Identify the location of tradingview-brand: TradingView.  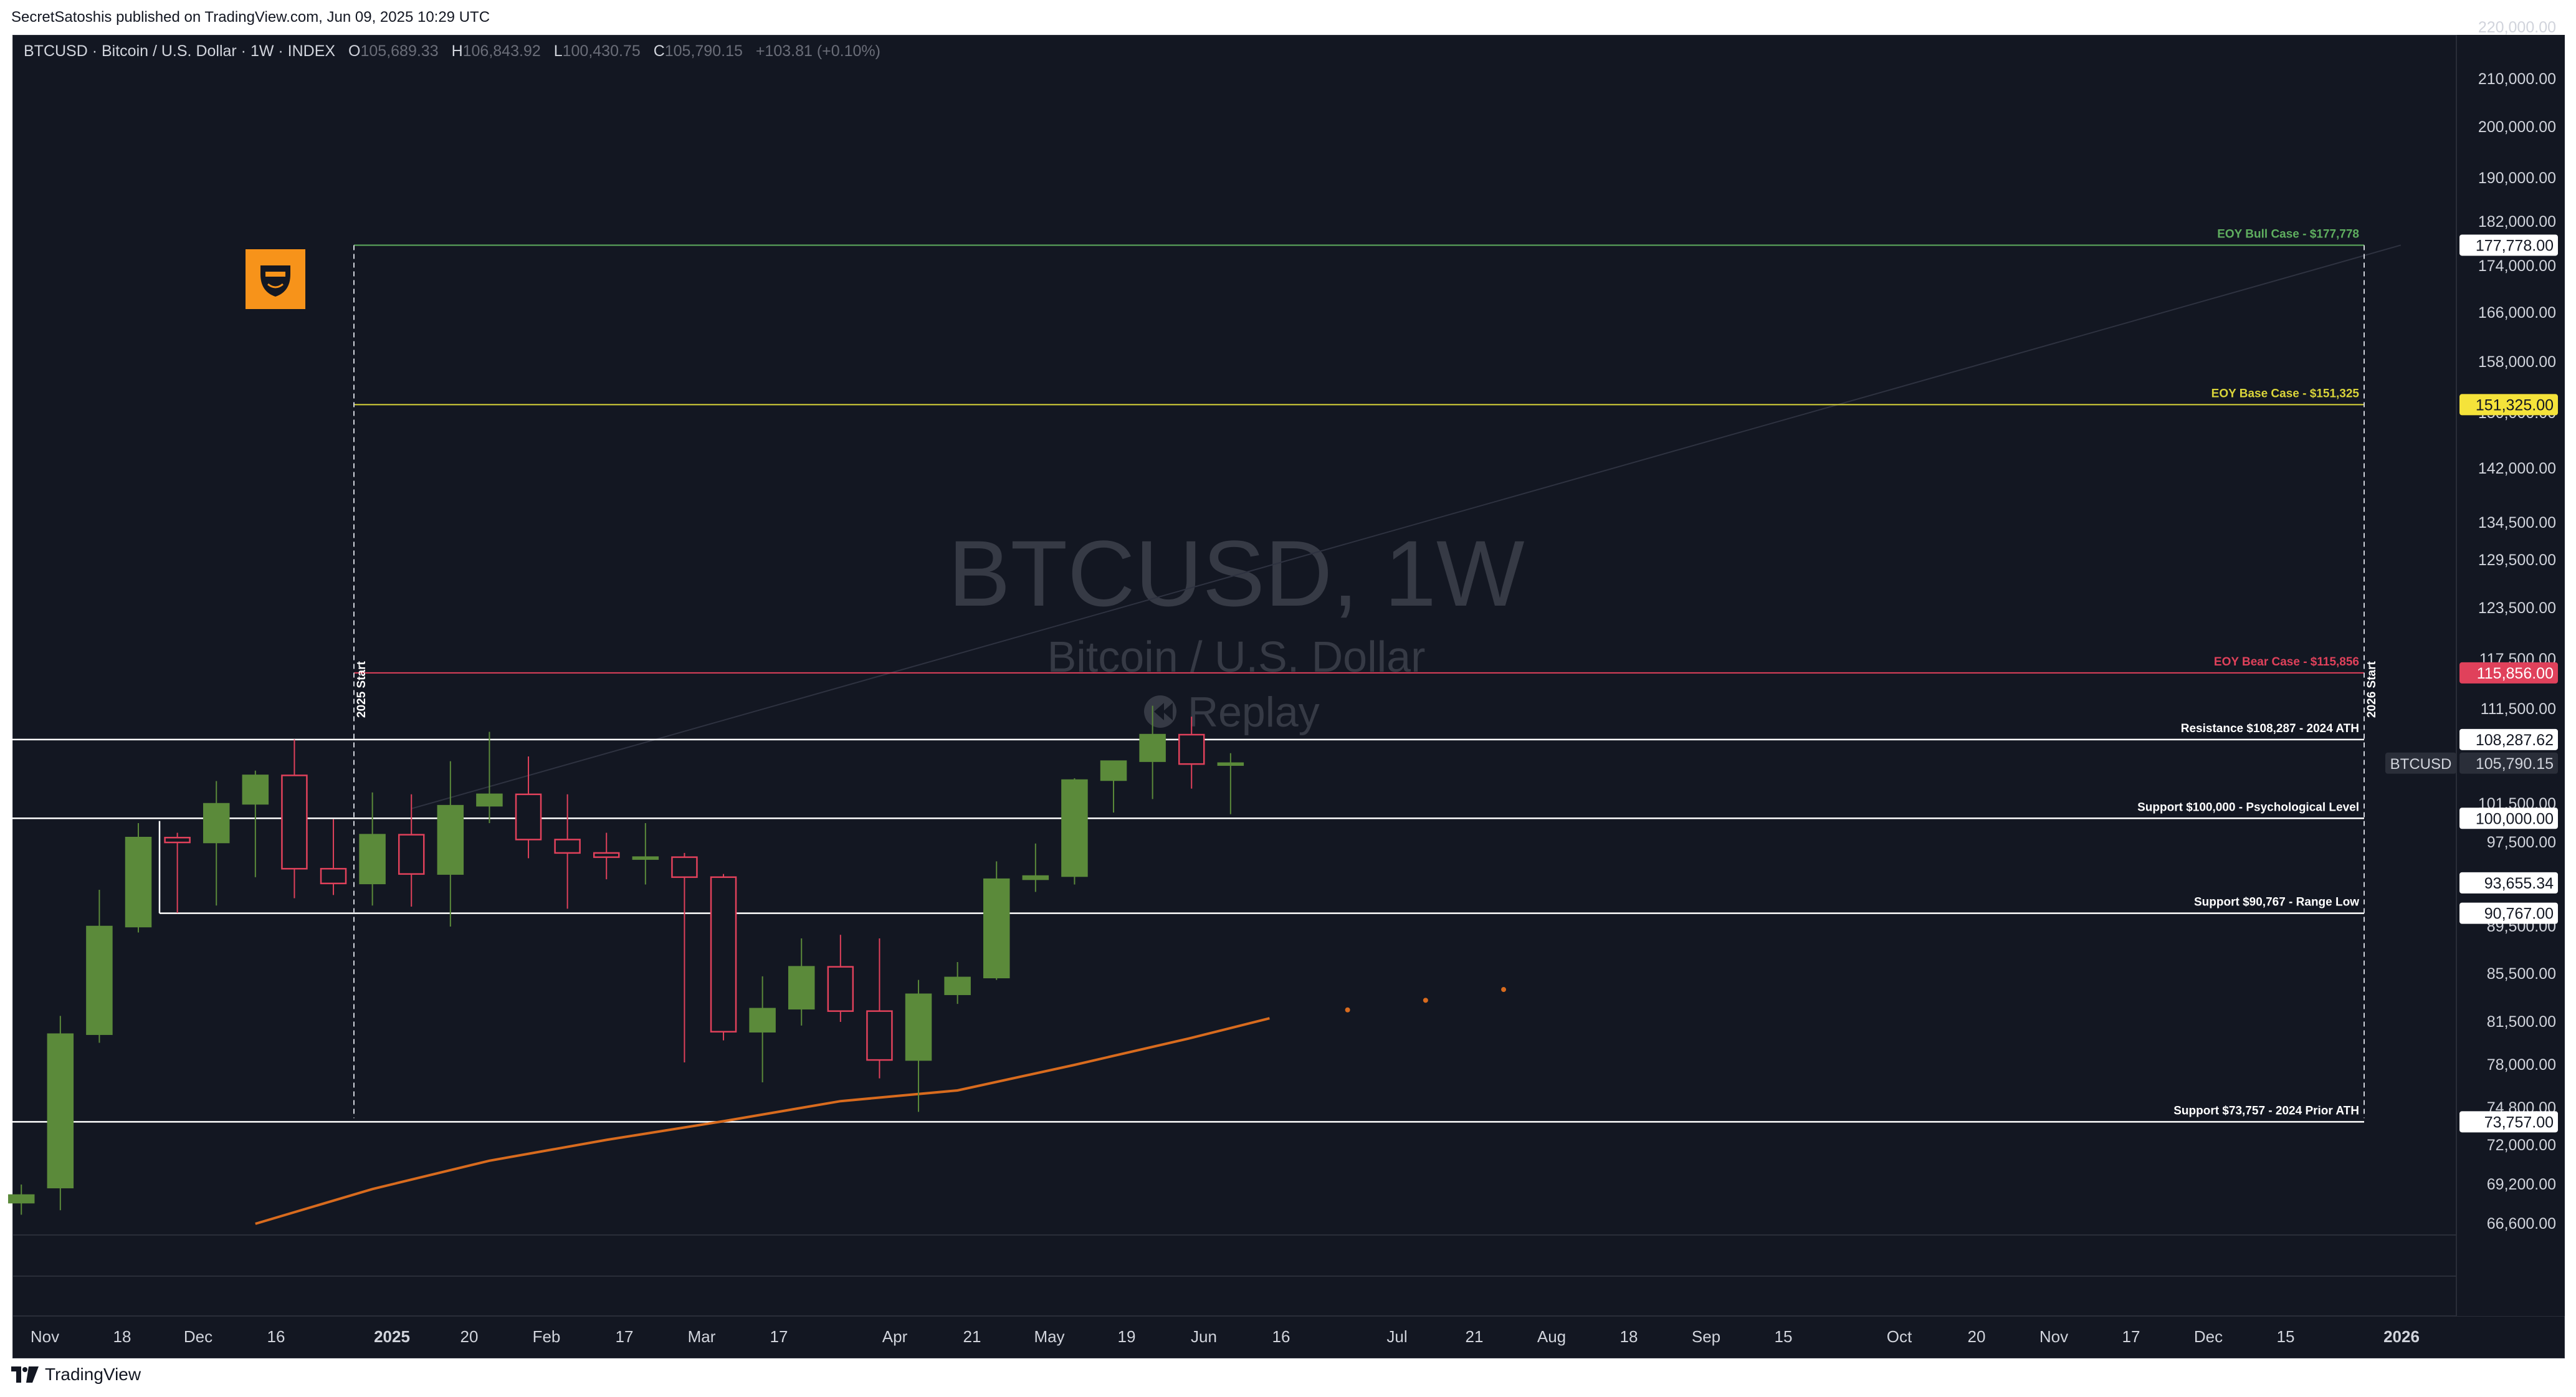
(93, 1374).